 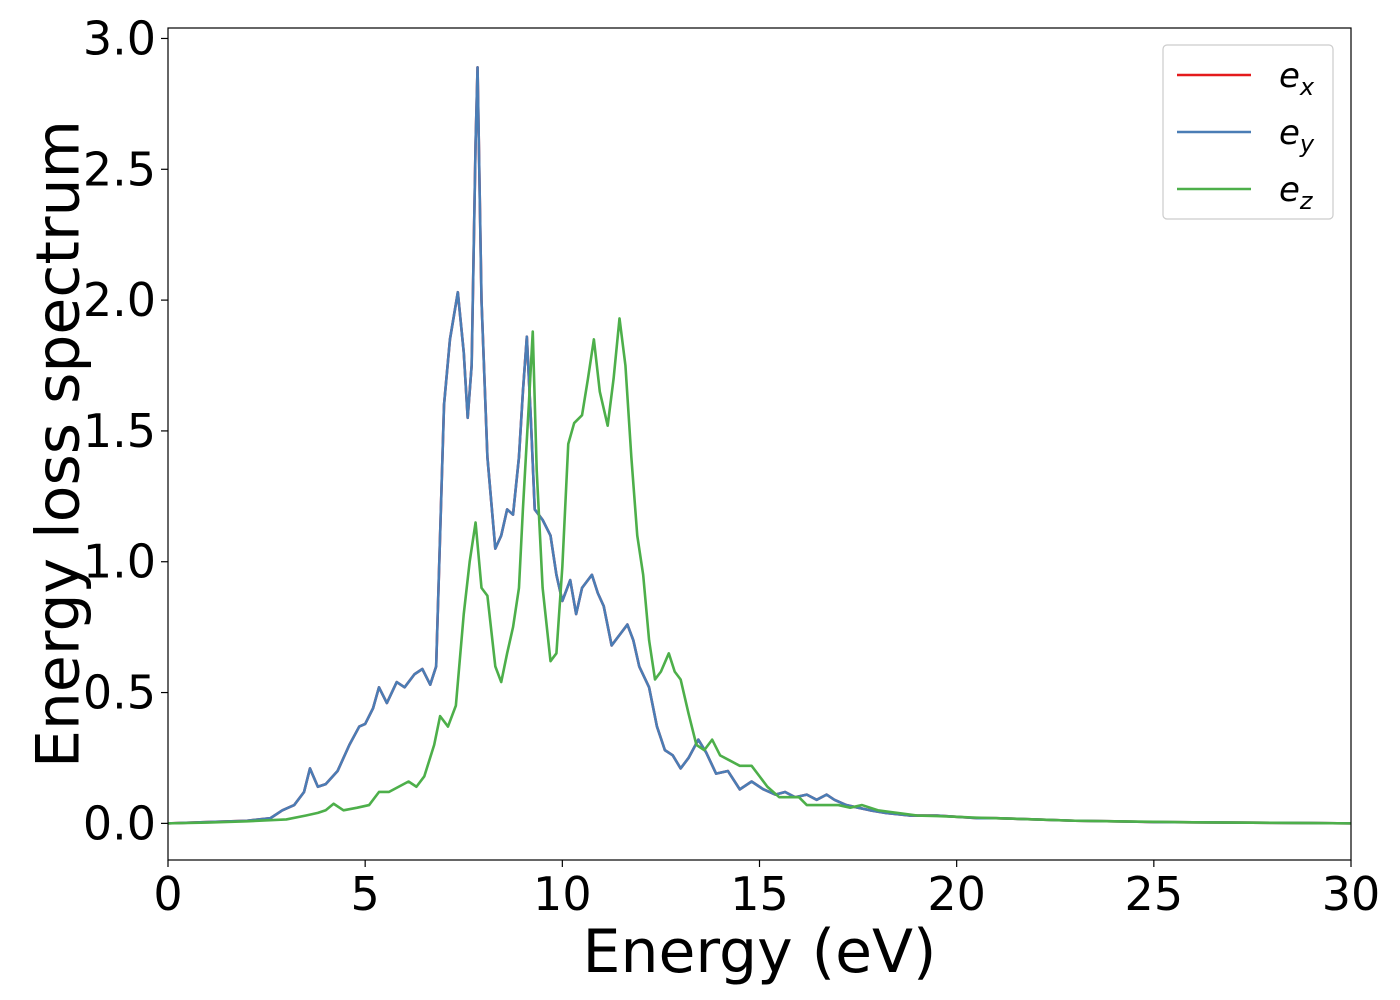 I want to click on legend-label-subscript: y, so click(x=1307, y=144).